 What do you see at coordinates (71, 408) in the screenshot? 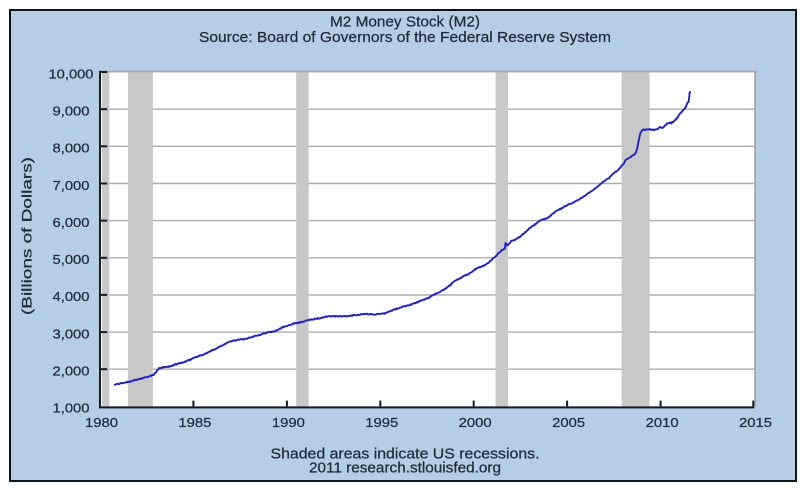
I see `svg-text: 1,000` at bounding box center [71, 408].